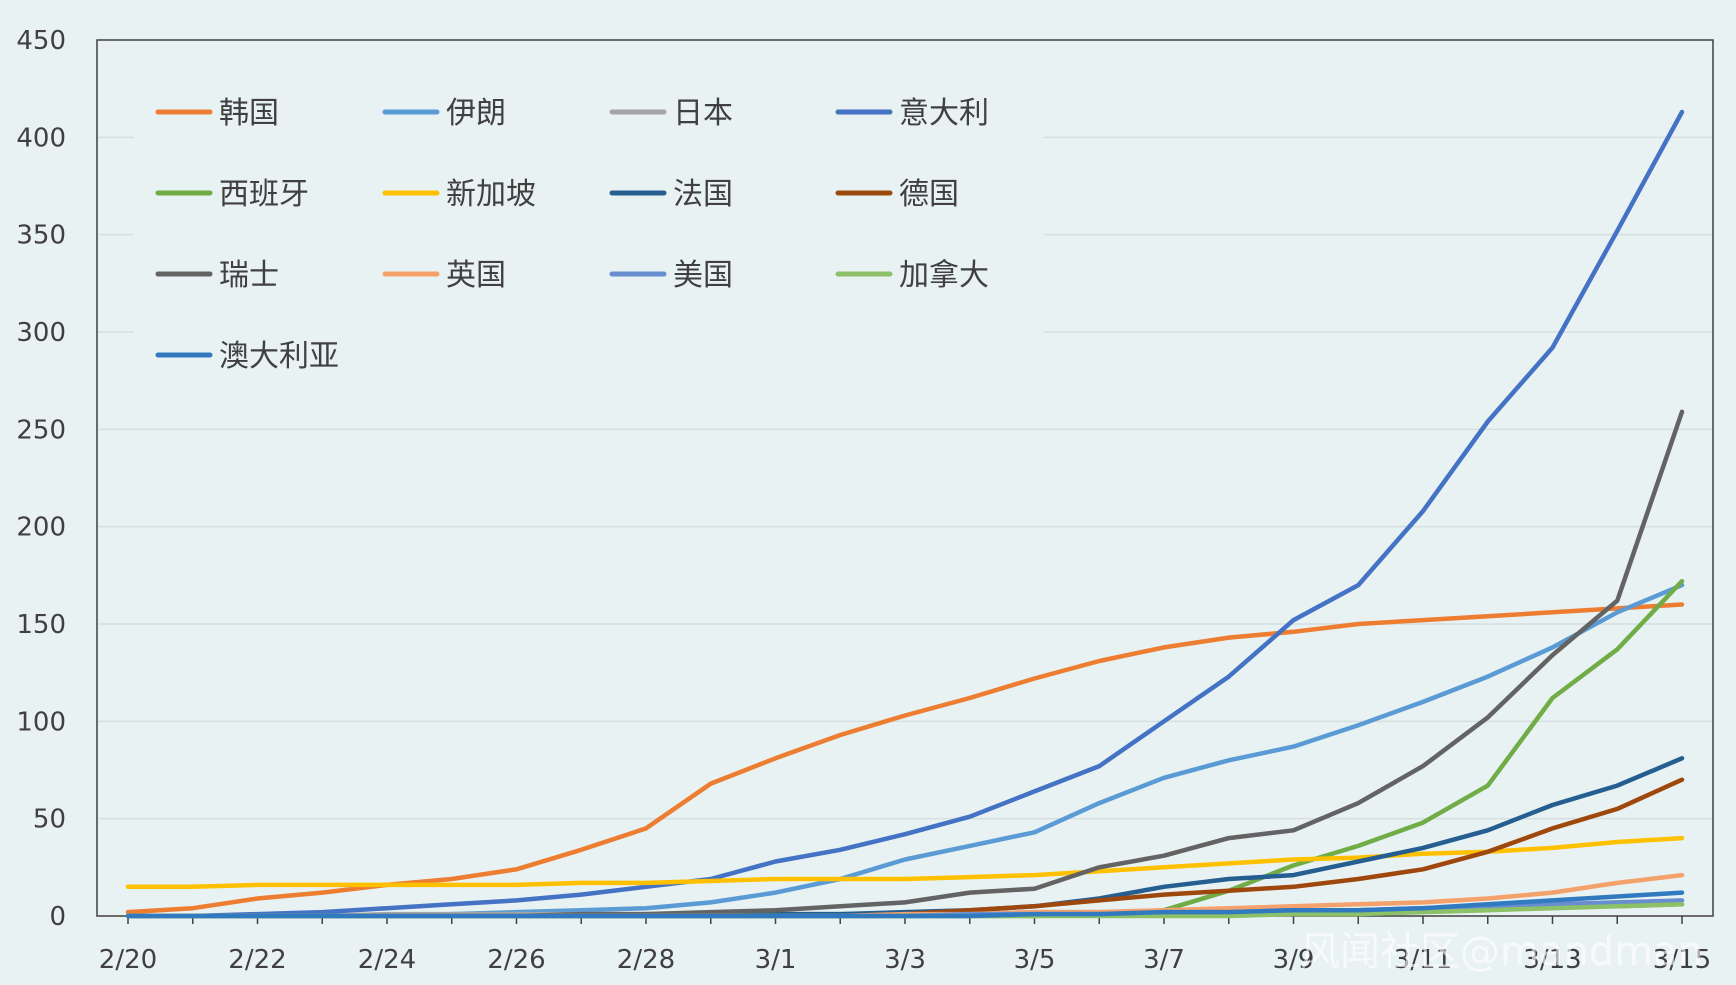  Describe the element at coordinates (41, 528) in the screenshot. I see `y-tick-label: 200` at that location.